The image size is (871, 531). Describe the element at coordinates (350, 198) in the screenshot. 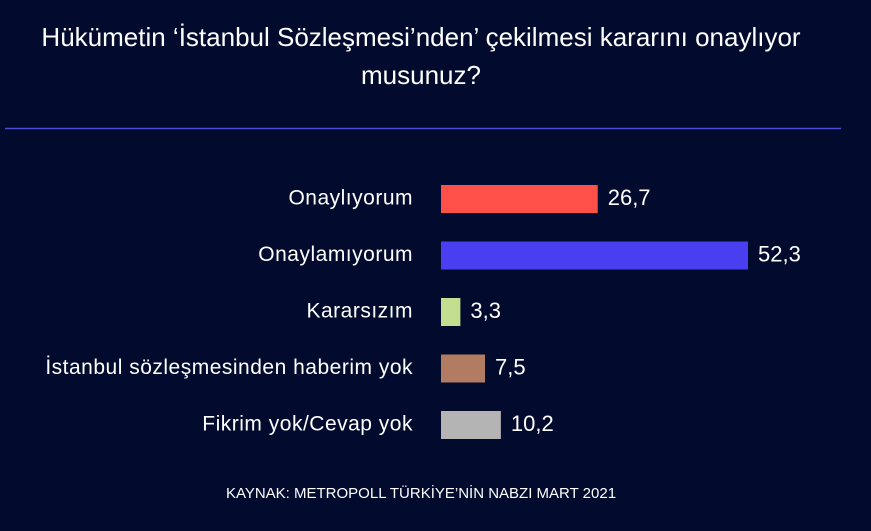

I see `category-label: Onaylıyorum` at that location.